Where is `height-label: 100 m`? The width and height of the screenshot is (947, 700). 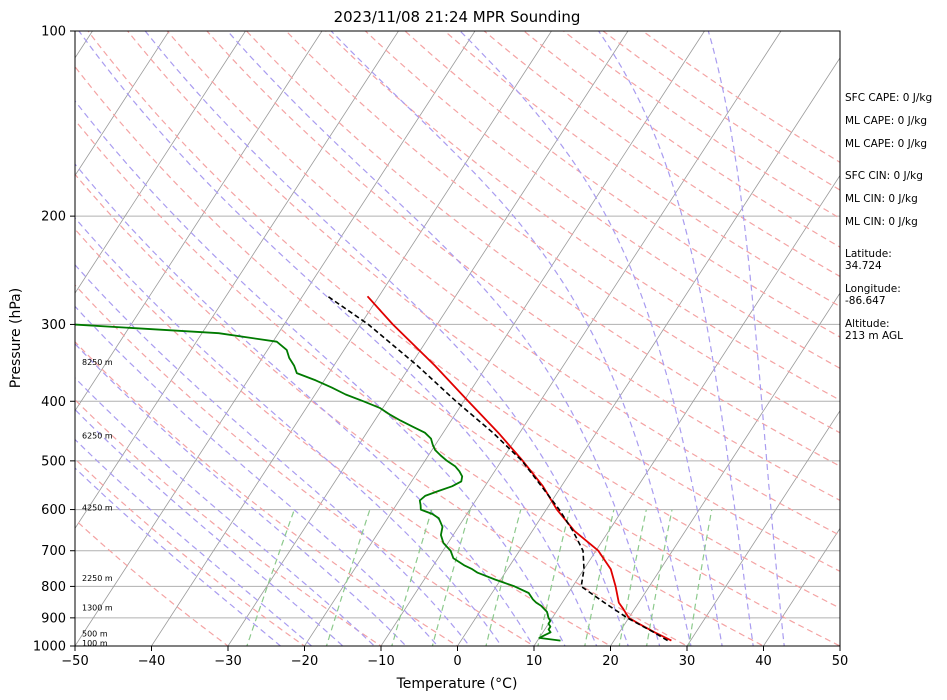
height-label: 100 m is located at coordinates (95, 643).